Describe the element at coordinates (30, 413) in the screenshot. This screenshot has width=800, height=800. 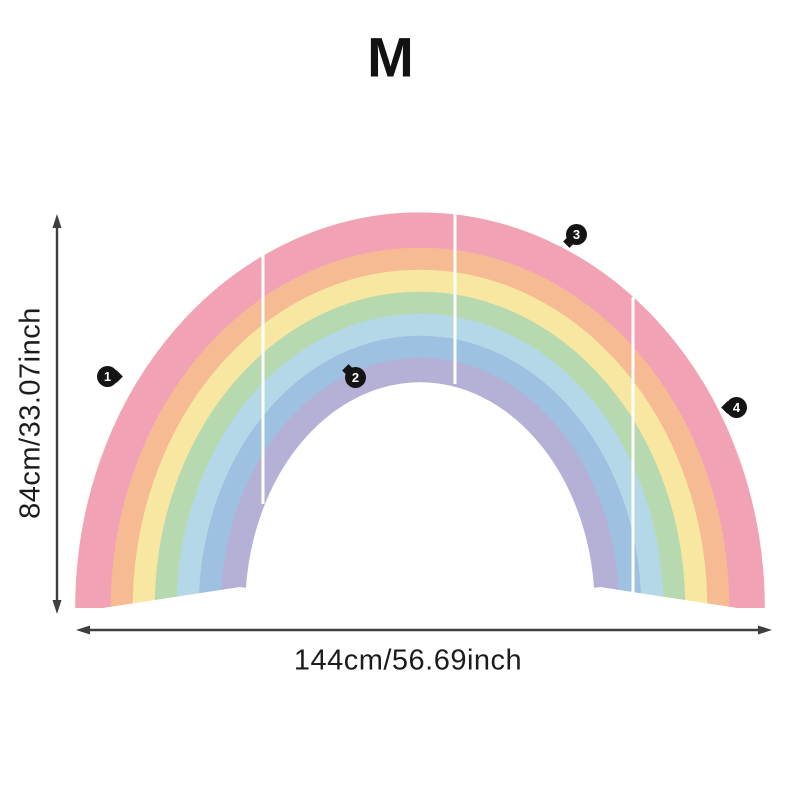
I see `height-dimension-label: 84cm/33.07inch` at that location.